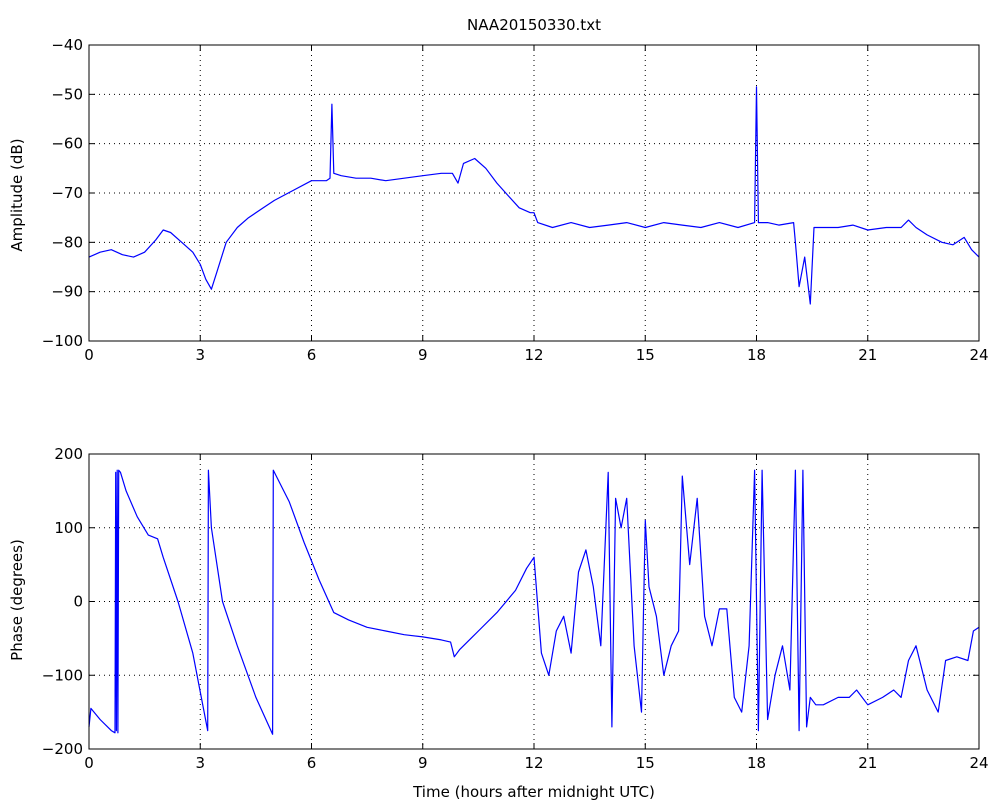 The image size is (998, 806). What do you see at coordinates (68, 528) in the screenshot?
I see `phase-y-tick-label: 100` at bounding box center [68, 528].